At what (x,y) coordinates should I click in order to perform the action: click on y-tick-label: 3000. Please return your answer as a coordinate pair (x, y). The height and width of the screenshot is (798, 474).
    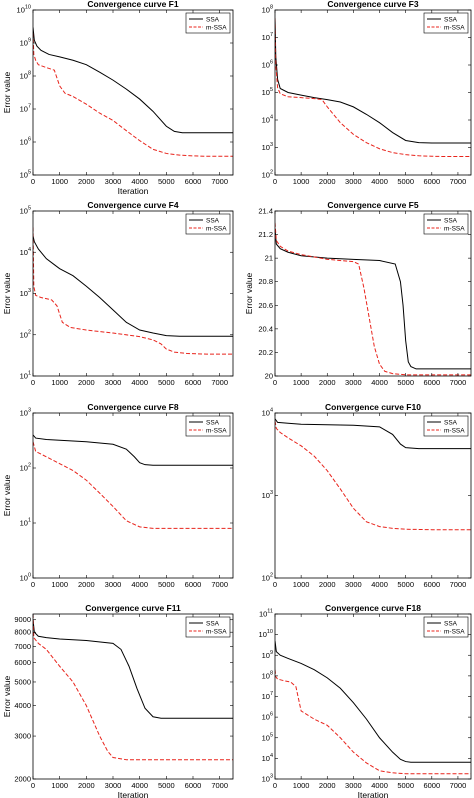
    Looking at the image, I should click on (22, 736).